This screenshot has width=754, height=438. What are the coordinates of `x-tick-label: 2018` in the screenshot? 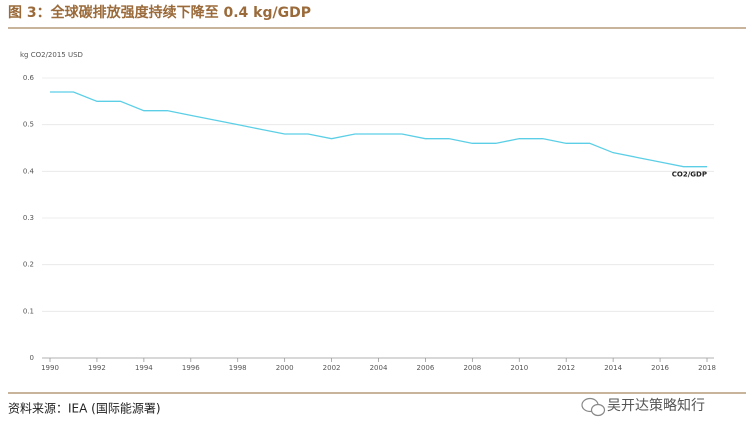 It's located at (707, 368).